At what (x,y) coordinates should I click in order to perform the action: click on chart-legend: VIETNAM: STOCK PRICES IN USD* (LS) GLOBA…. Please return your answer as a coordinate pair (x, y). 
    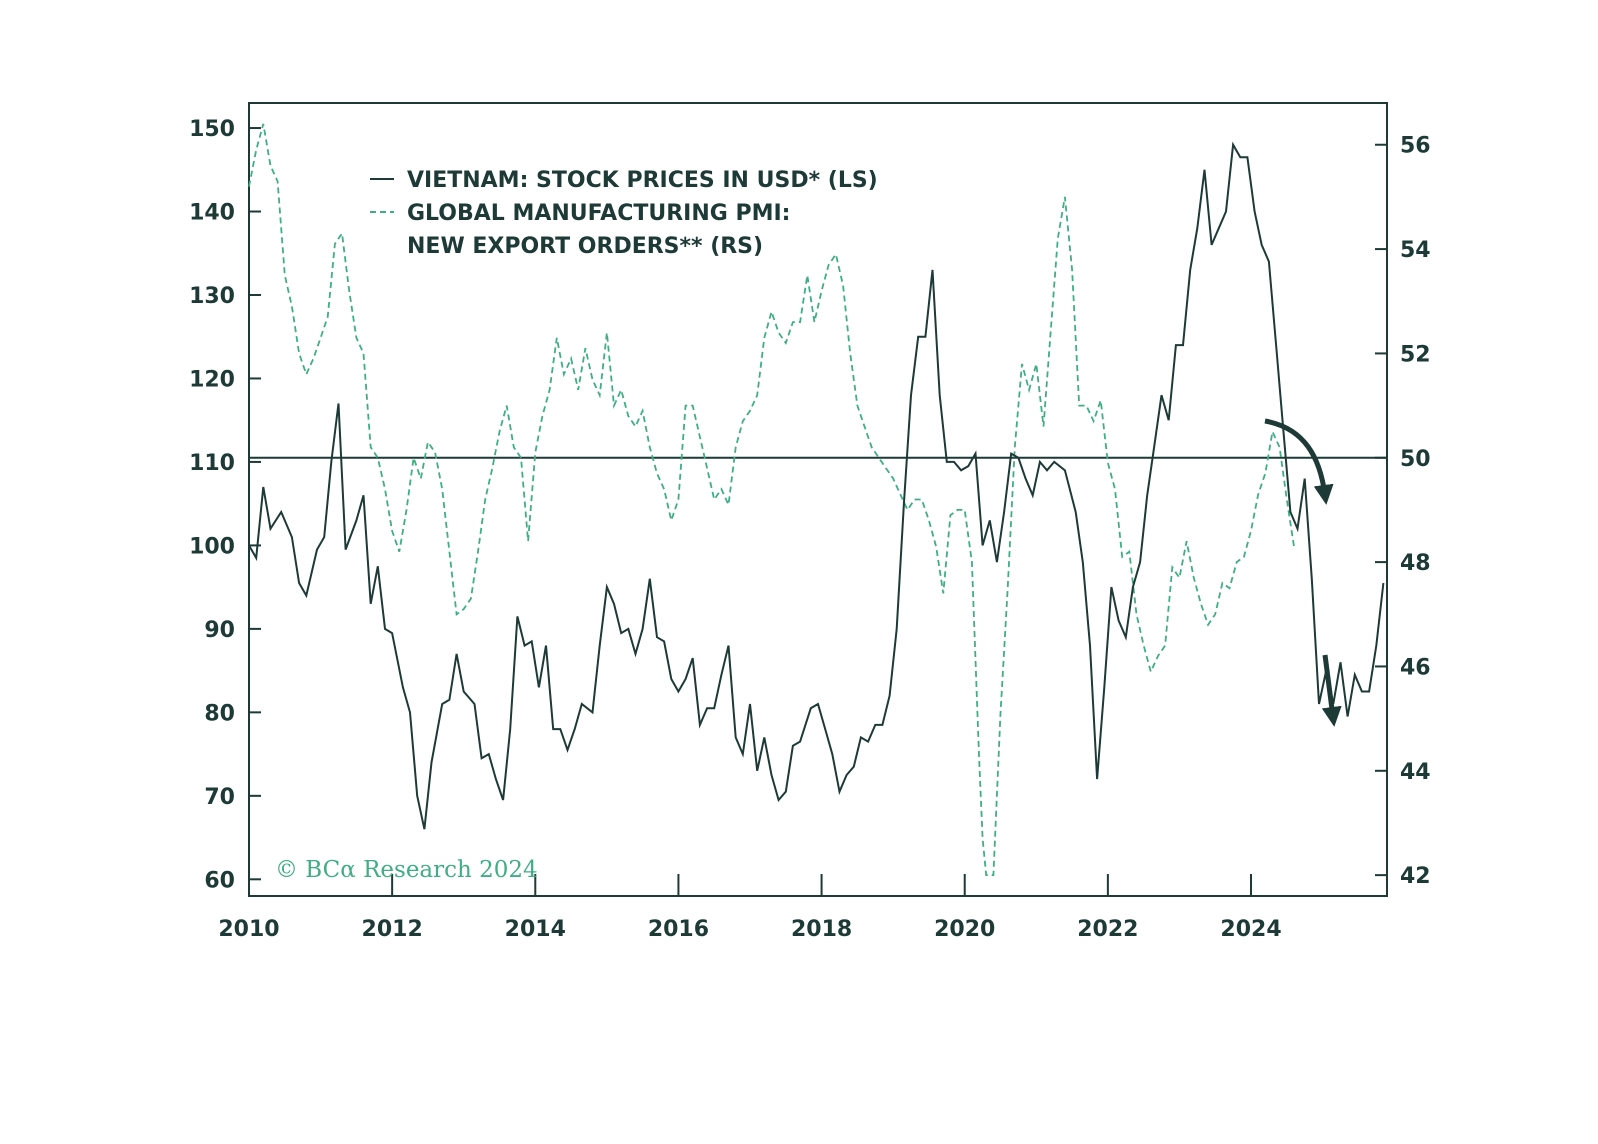
    Looking at the image, I should click on (624, 213).